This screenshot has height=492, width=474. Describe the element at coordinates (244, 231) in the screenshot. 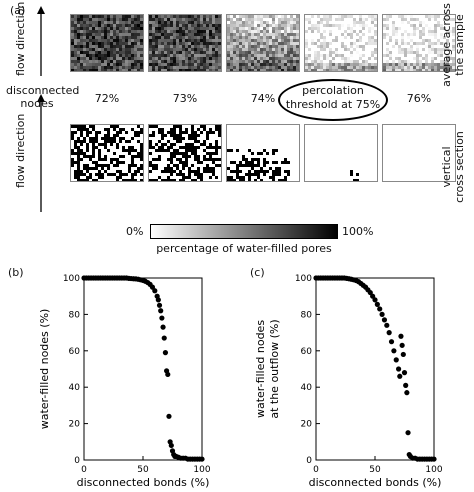

I see `colorbar` at that location.